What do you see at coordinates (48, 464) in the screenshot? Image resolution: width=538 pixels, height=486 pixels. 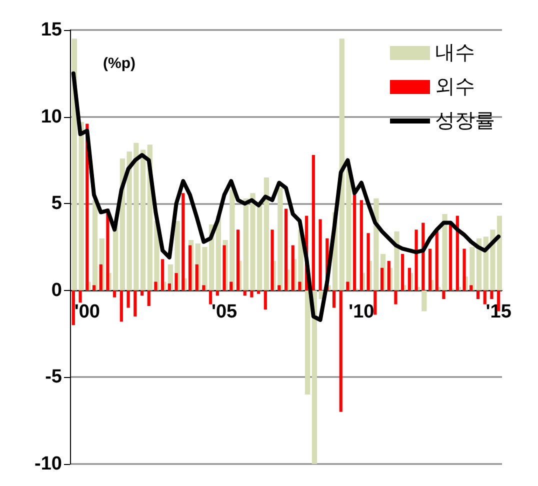 I see `y-tick-label: -10` at bounding box center [48, 464].